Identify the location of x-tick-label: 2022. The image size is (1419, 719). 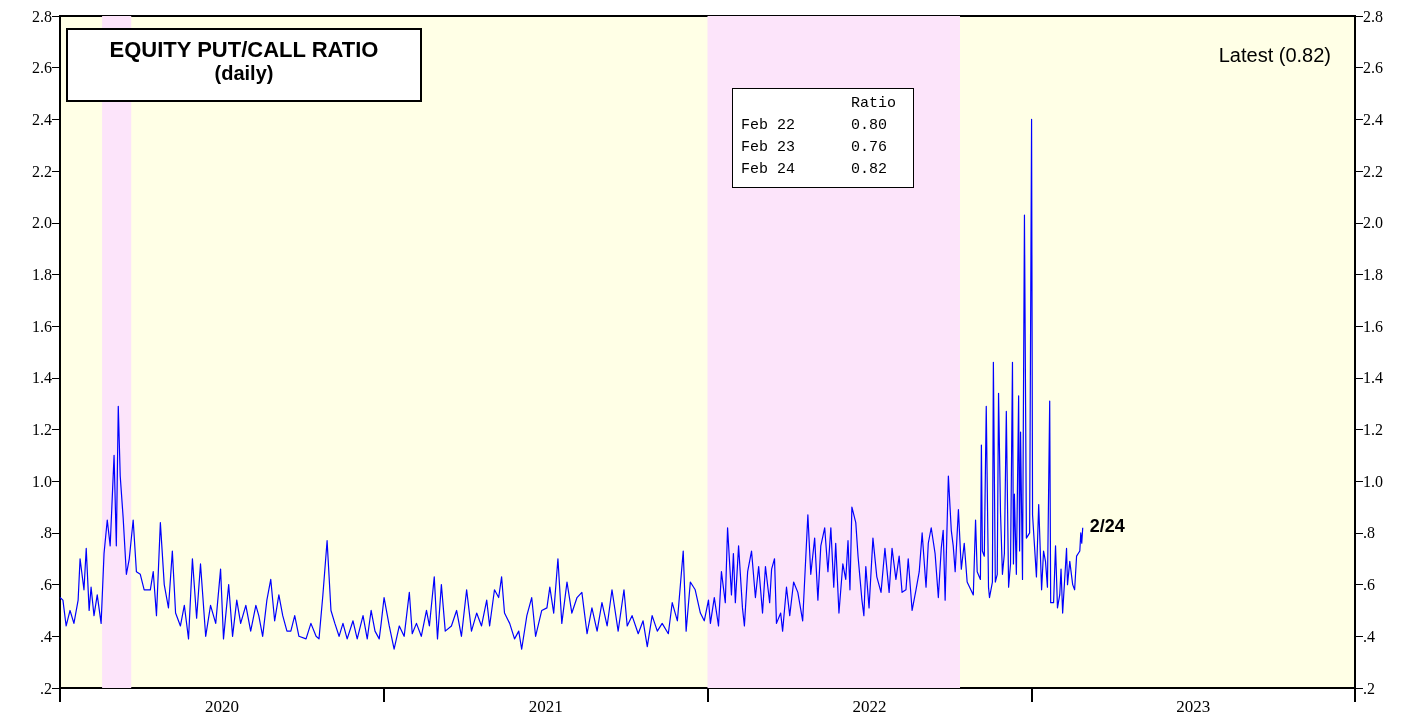
(869, 706).